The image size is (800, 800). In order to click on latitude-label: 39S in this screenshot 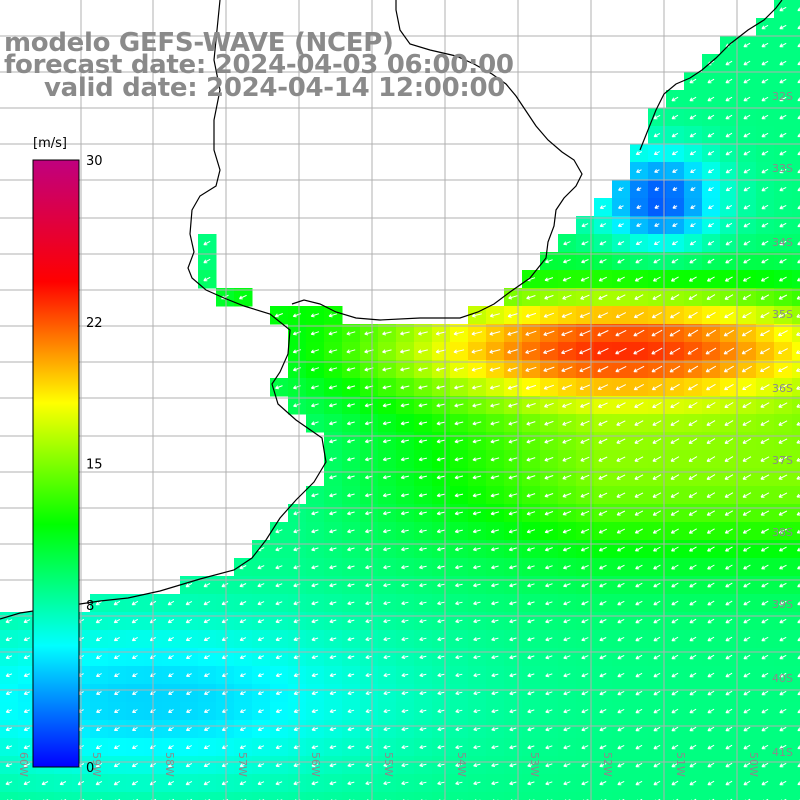, I will do `click(782, 604)`.